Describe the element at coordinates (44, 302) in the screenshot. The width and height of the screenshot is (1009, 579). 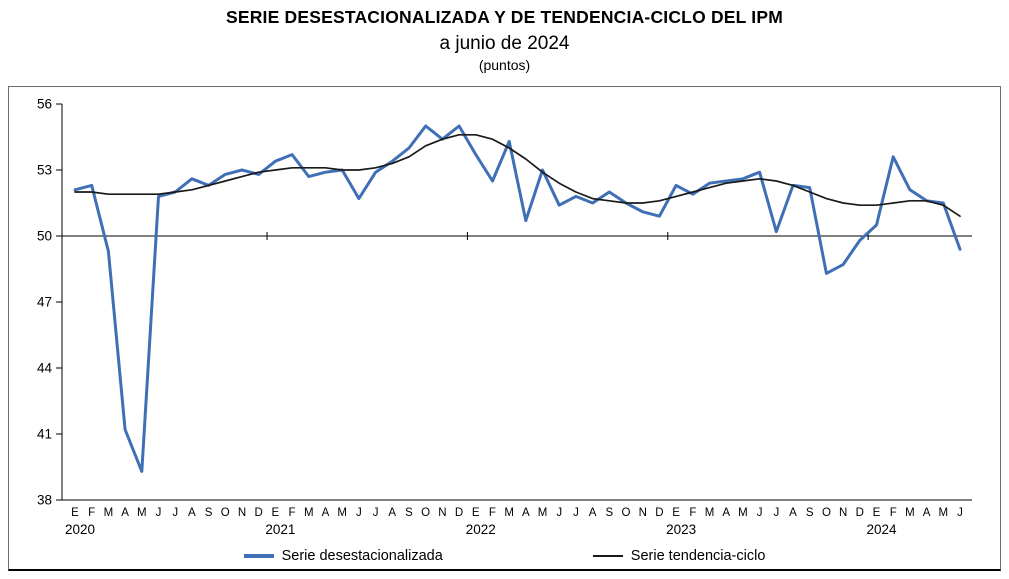
I see `y-tick-label: 47` at that location.